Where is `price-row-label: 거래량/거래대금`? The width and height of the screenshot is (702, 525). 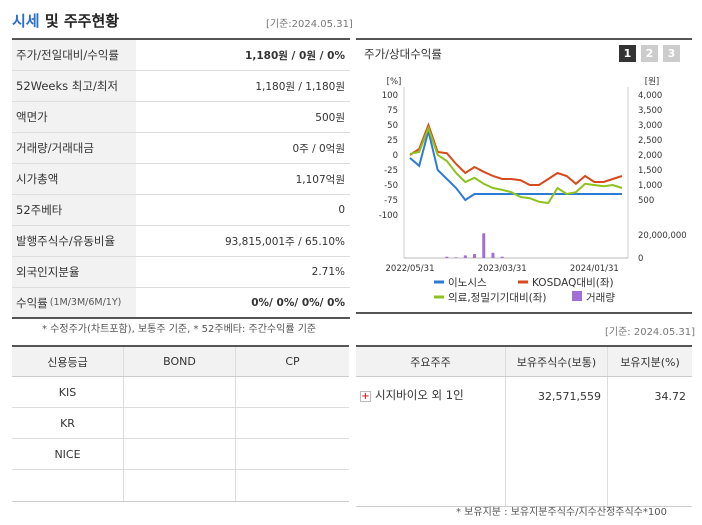
price-row-label: 거래량/거래대금 is located at coordinates (74, 148).